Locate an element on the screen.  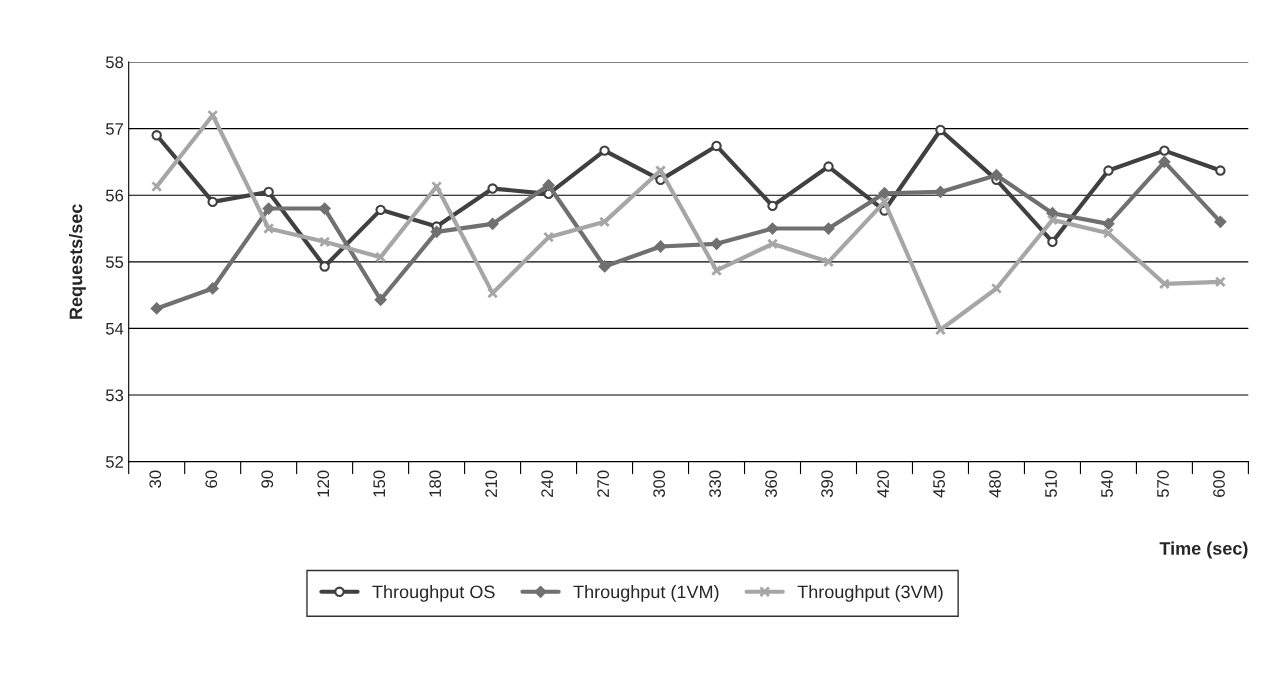
y-axis-title: Requests/sec is located at coordinates (77, 261).